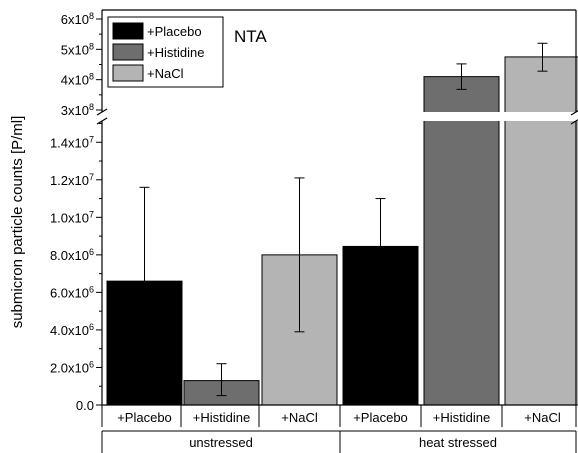  I want to click on y-tick-label: 4.0x10⁶, so click(72, 330).